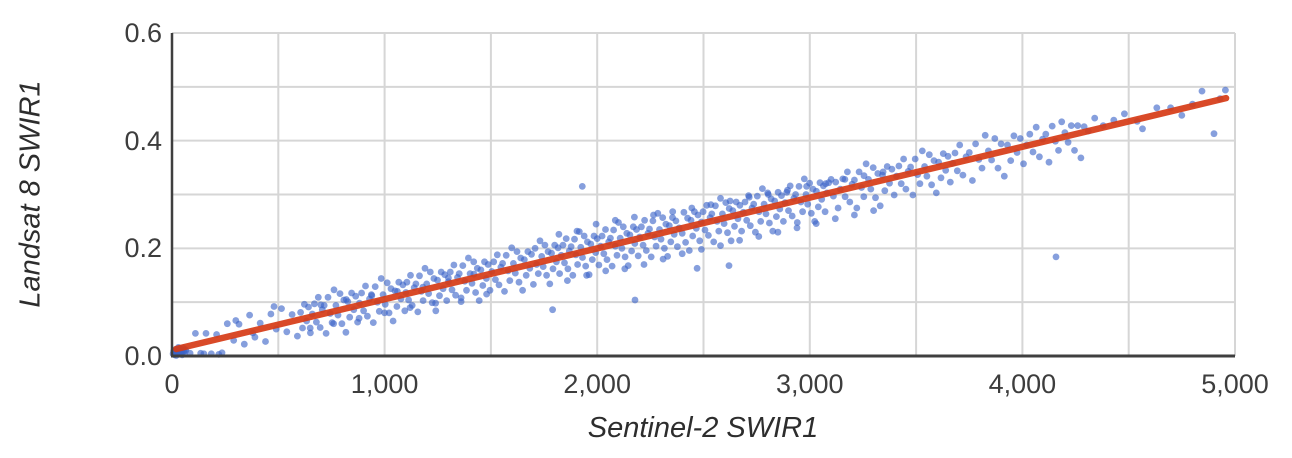 The width and height of the screenshot is (1292, 458). I want to click on x-tick-label: 5,000, so click(1235, 384).